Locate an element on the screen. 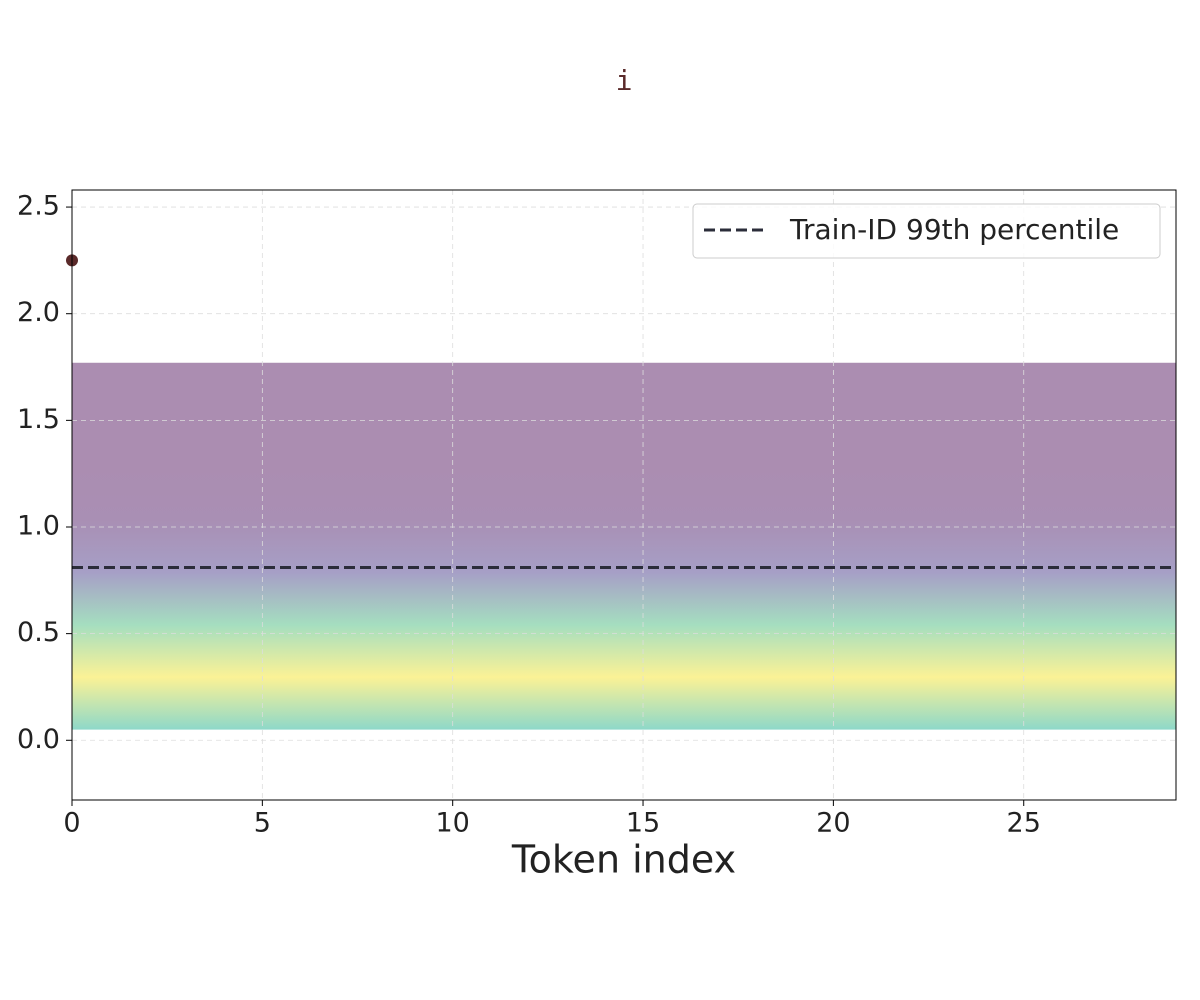 Image resolution: width=1200 pixels, height=1000 pixels. legend-box is located at coordinates (926, 231).